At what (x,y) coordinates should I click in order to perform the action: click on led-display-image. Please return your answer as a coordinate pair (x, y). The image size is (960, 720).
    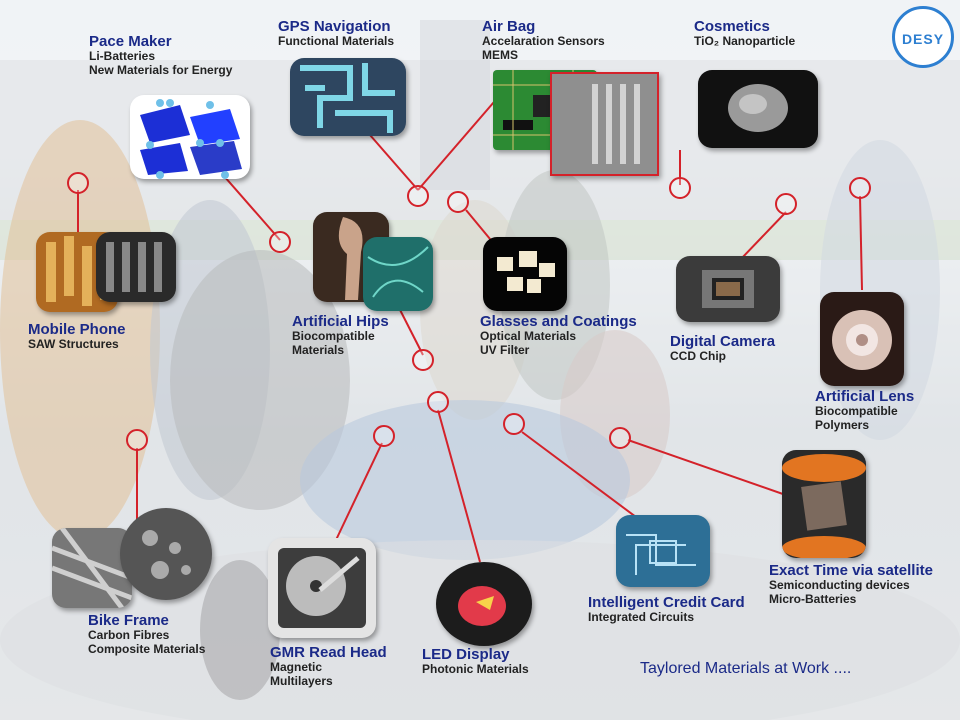
    Looking at the image, I should click on (484, 604).